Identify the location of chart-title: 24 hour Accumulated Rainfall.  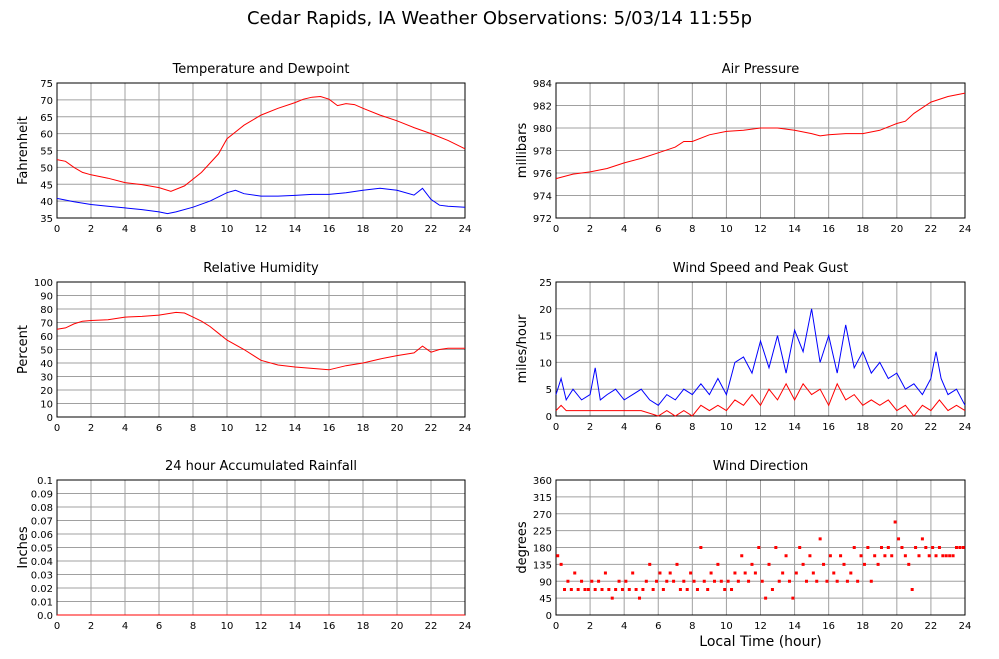
(261, 466).